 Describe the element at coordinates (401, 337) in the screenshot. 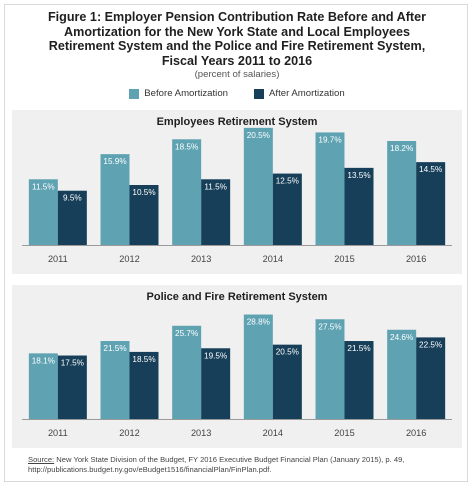

I see `data-label-before-2016: 24.6%` at that location.